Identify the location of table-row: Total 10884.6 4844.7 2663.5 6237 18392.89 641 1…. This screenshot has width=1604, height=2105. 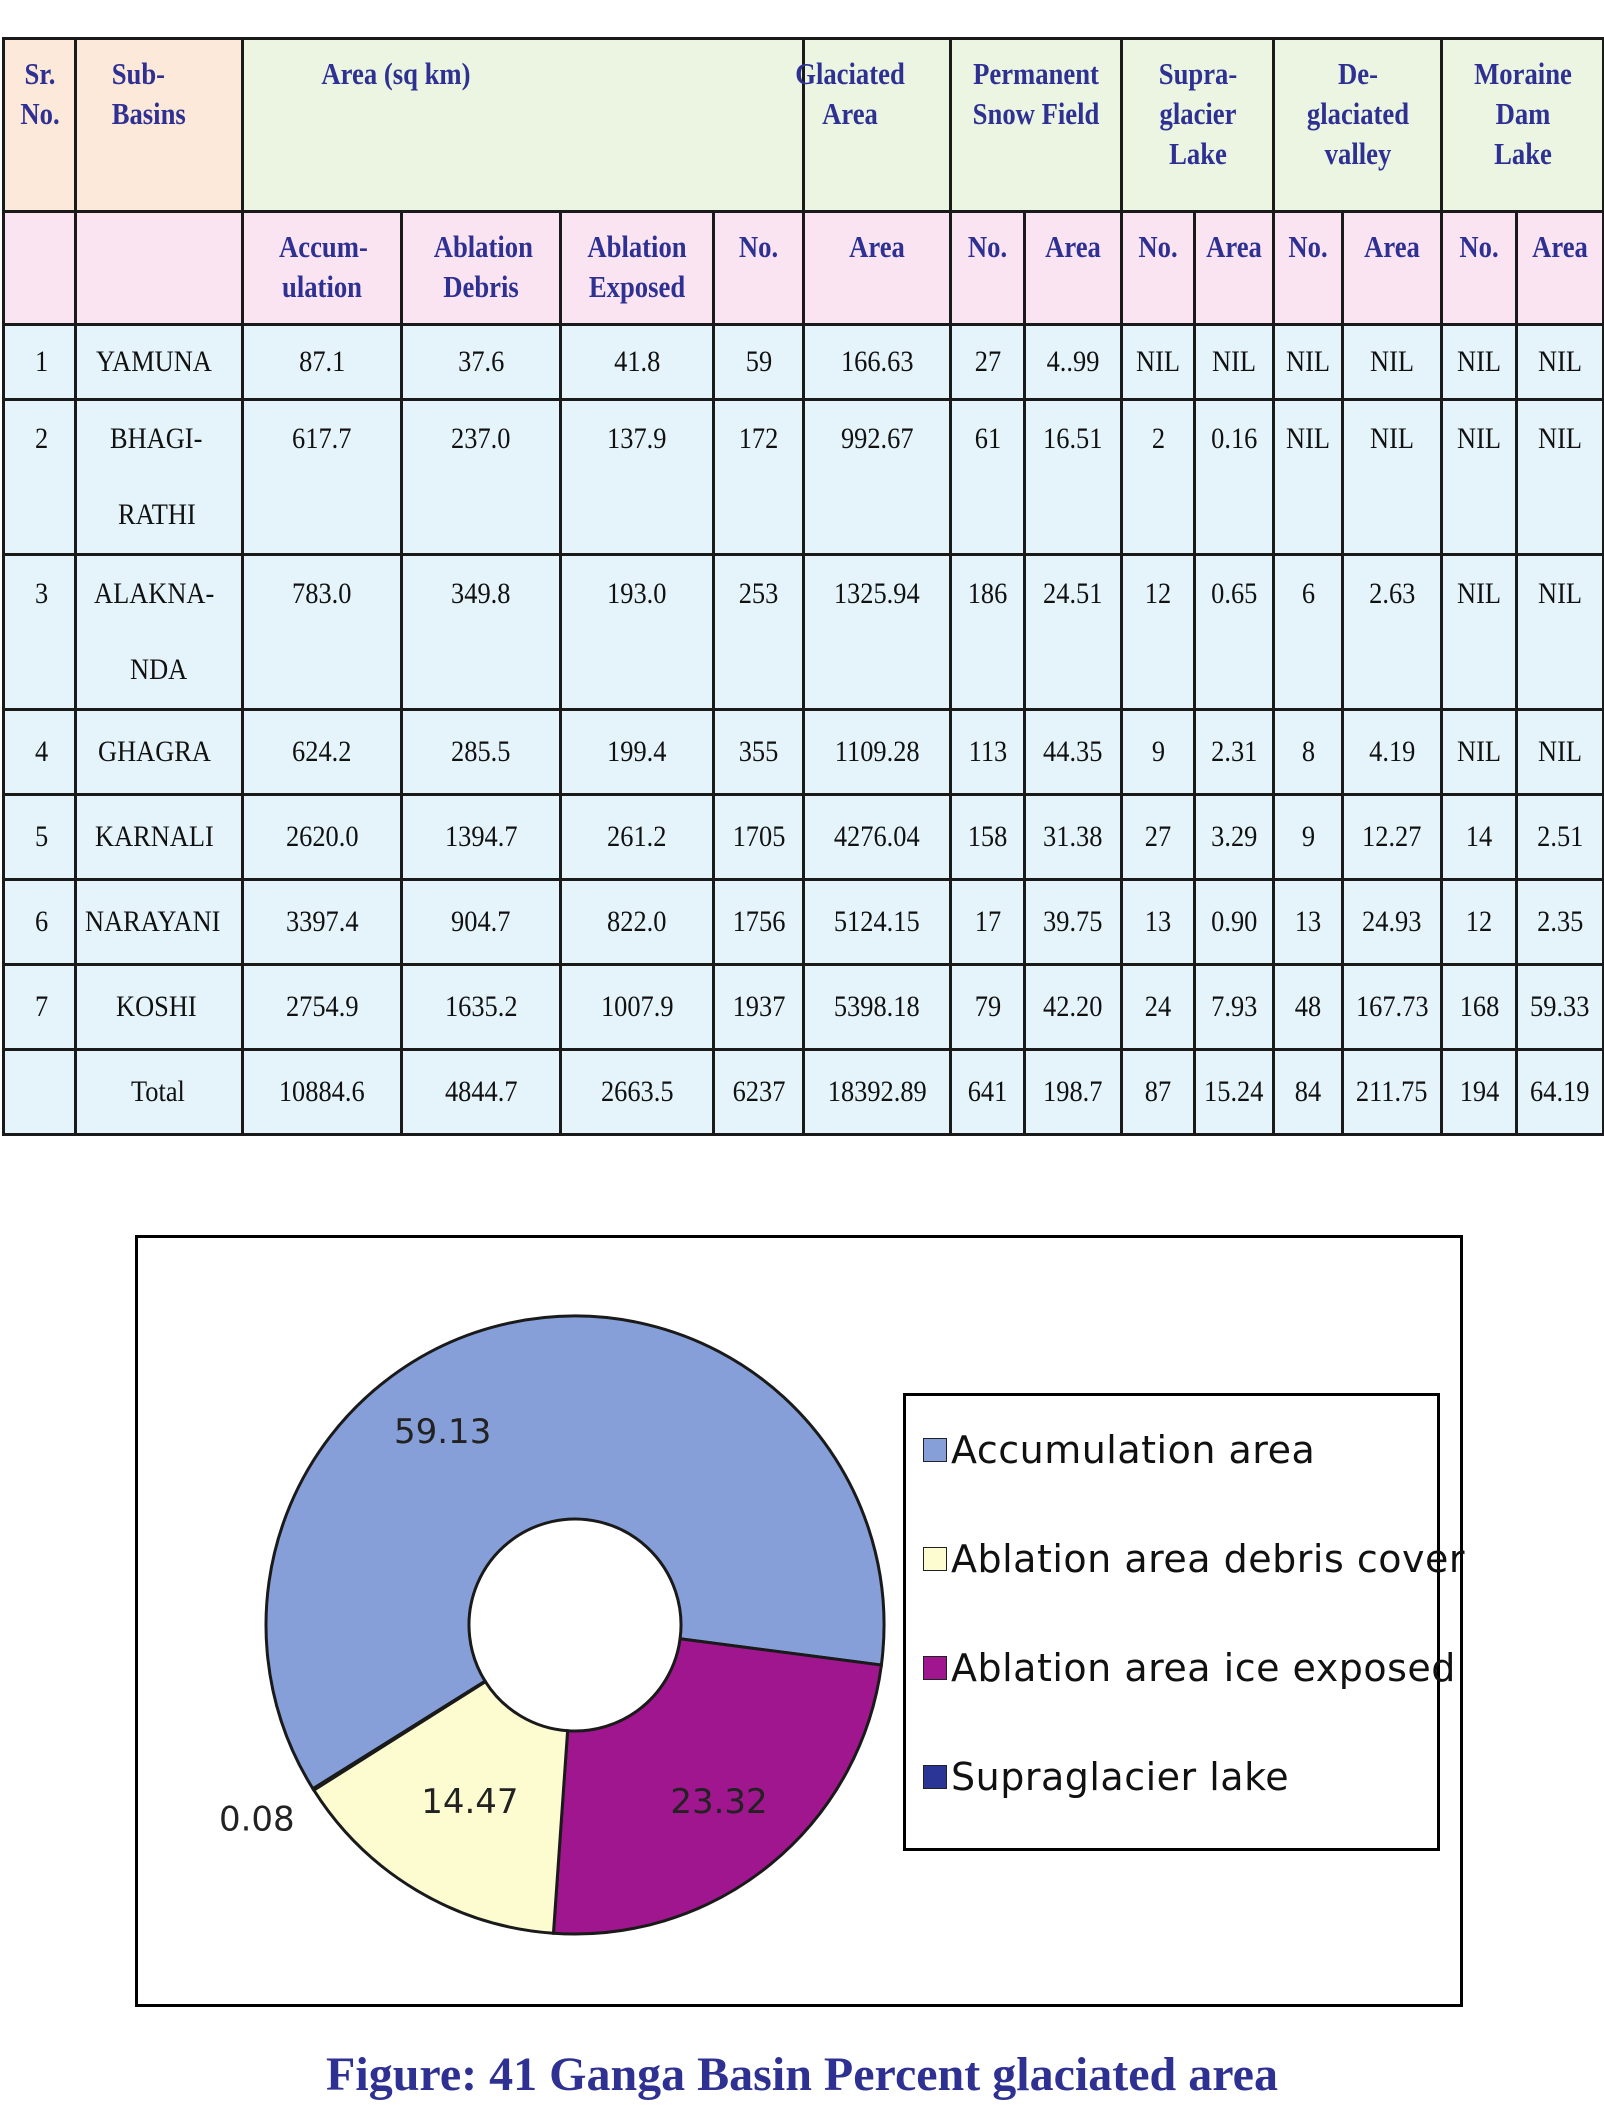
(803, 1092).